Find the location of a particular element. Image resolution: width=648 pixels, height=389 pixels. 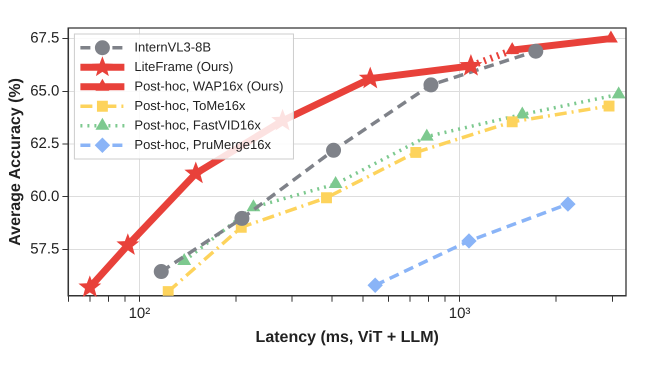

legend-label: LiteFrame (Ours) is located at coordinates (184, 66).